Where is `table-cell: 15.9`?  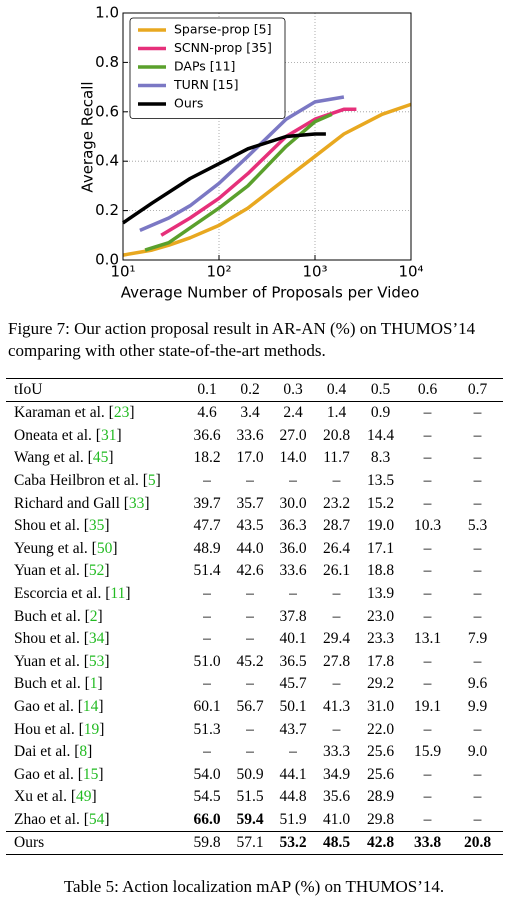 table-cell: 15.9 is located at coordinates (427, 752).